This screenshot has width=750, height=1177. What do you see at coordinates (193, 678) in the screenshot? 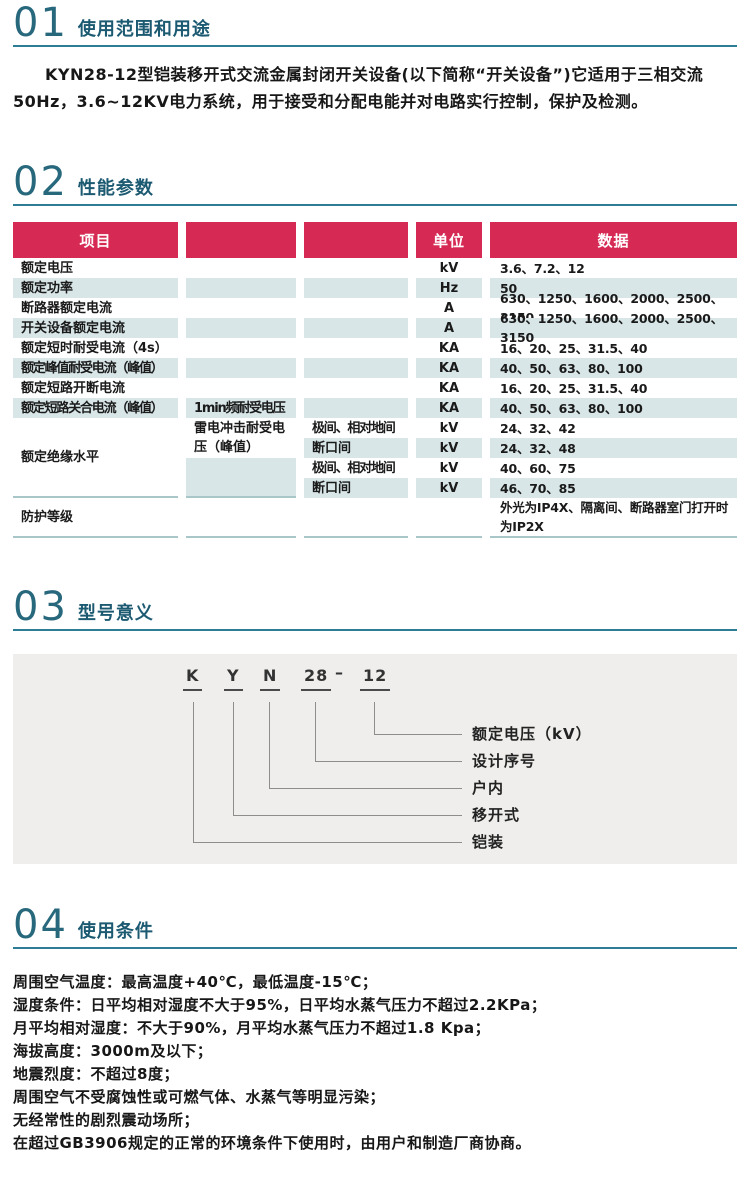
I see `model-code-letter-k: K` at bounding box center [193, 678].